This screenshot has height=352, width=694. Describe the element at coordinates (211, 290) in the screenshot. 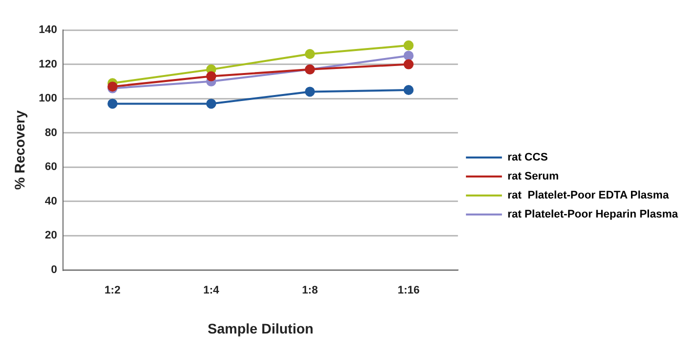

I see `x-tick-label: 1:4` at that location.